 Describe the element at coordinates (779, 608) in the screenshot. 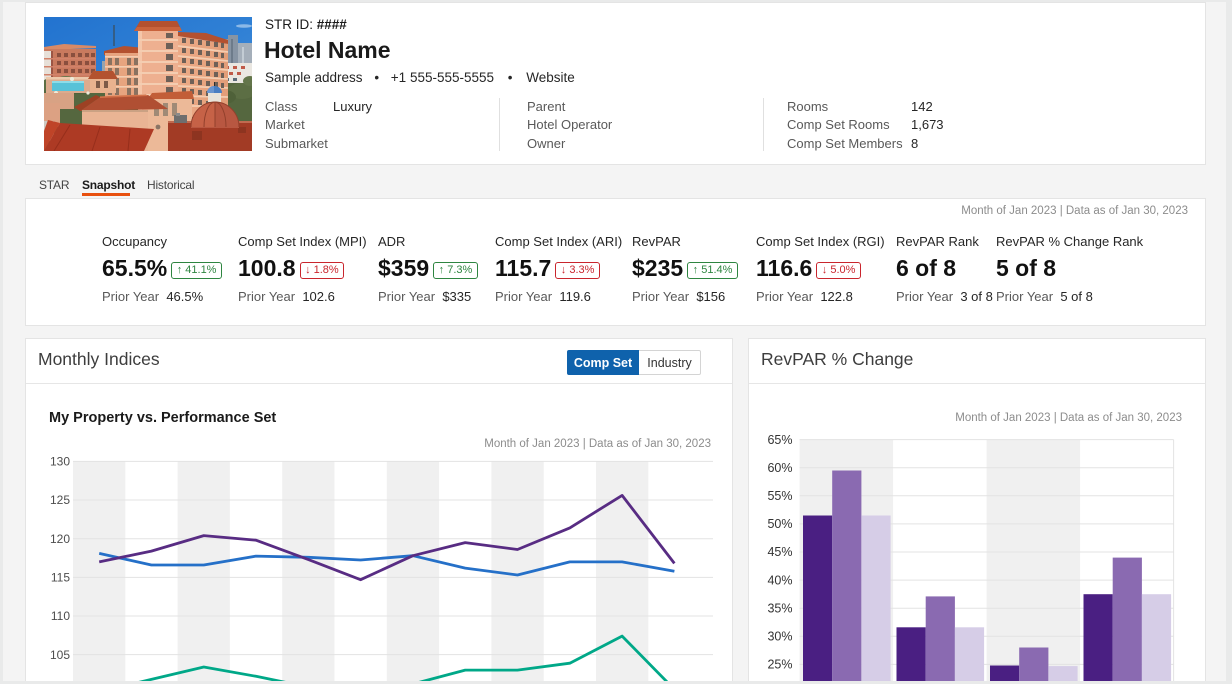

I see `svg-text: 35%` at that location.